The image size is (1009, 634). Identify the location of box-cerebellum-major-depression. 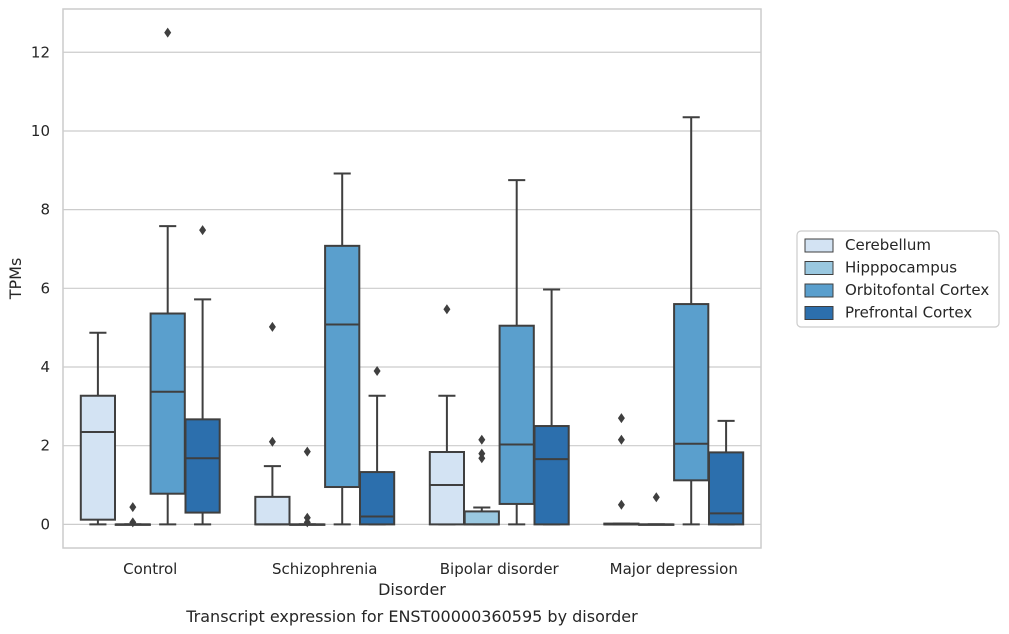
(621, 469).